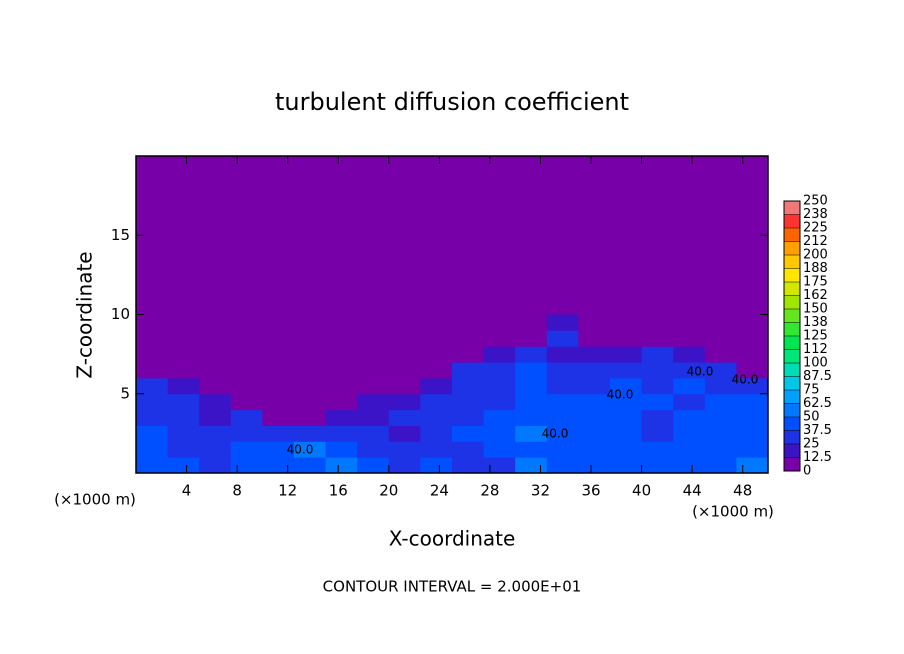 The image size is (904, 654). Describe the element at coordinates (817, 430) in the screenshot. I see `colorbar-label: 37.5` at that location.